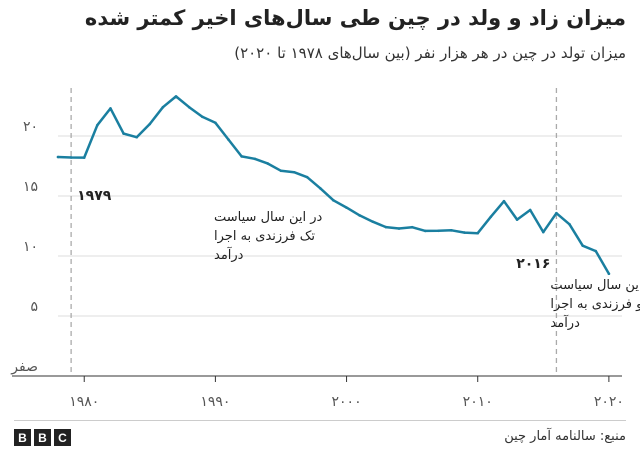 The width and height of the screenshot is (640, 450). What do you see at coordinates (30, 127) in the screenshot?
I see `y-tick-label: ۲۰` at bounding box center [30, 127].